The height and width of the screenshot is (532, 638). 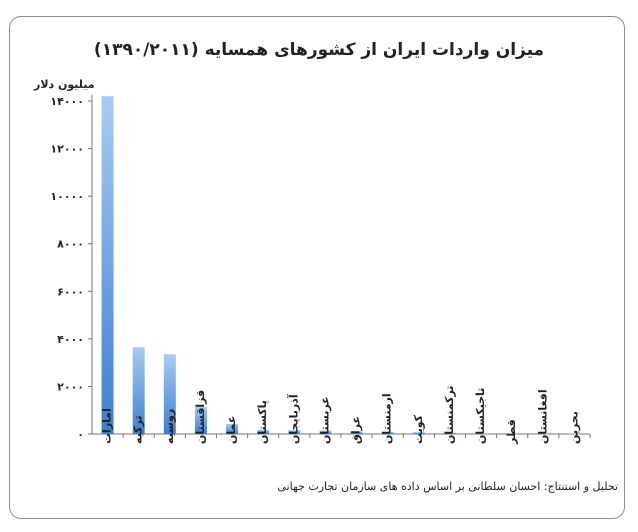 What do you see at coordinates (138, 429) in the screenshot?
I see `x-tick-label: ترکیه` at bounding box center [138, 429].